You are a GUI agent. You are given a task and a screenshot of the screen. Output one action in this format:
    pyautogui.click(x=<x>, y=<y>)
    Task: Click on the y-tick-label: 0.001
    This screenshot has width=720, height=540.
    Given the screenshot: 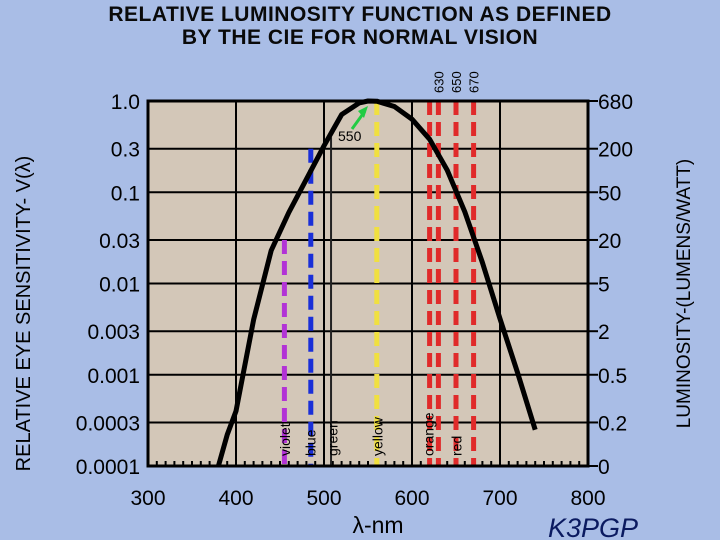 What is the action you would take?
    pyautogui.click(x=113, y=376)
    